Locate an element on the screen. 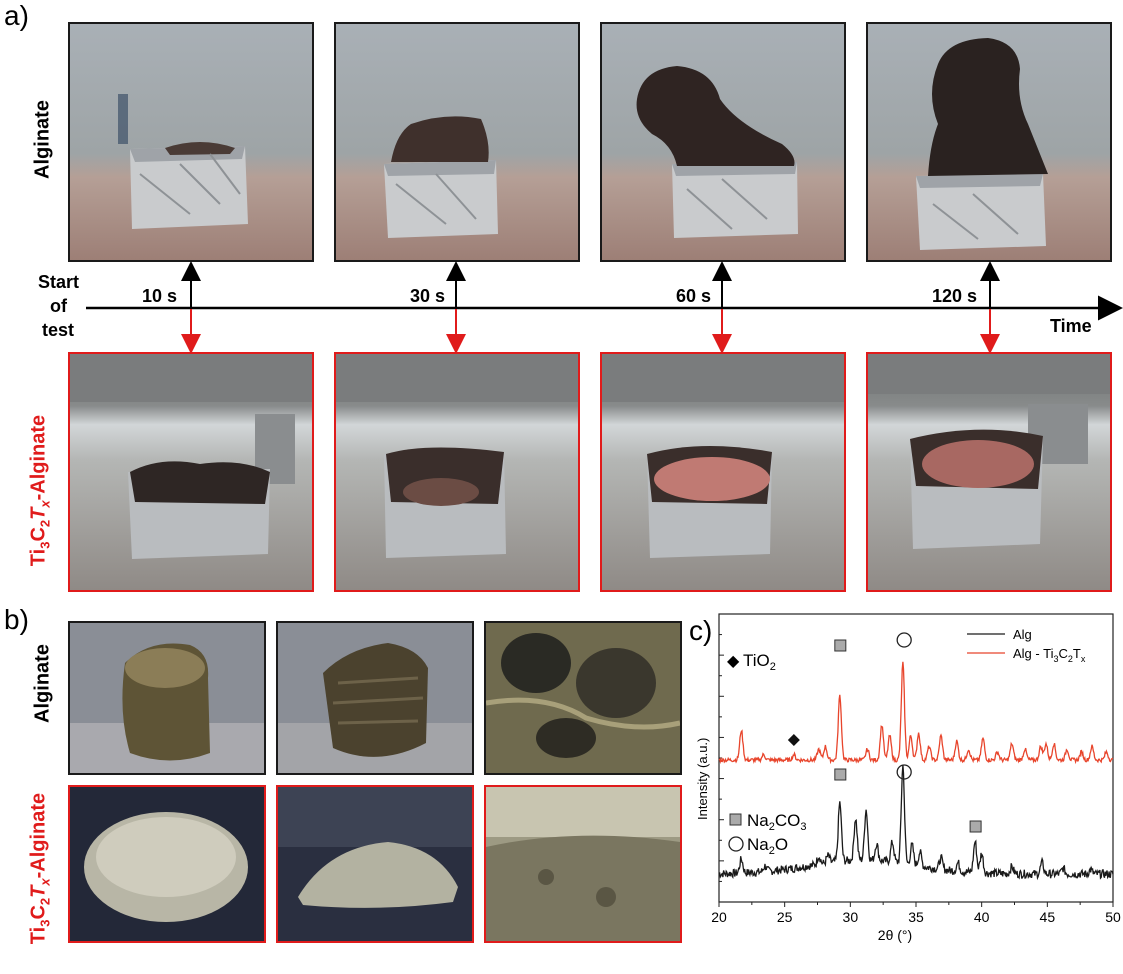 Image resolution: width=1123 pixels, height=974 pixels. row-label-mxene-alginate-a: Ti3C2Tx-Alginate is located at coordinates (40, 490).